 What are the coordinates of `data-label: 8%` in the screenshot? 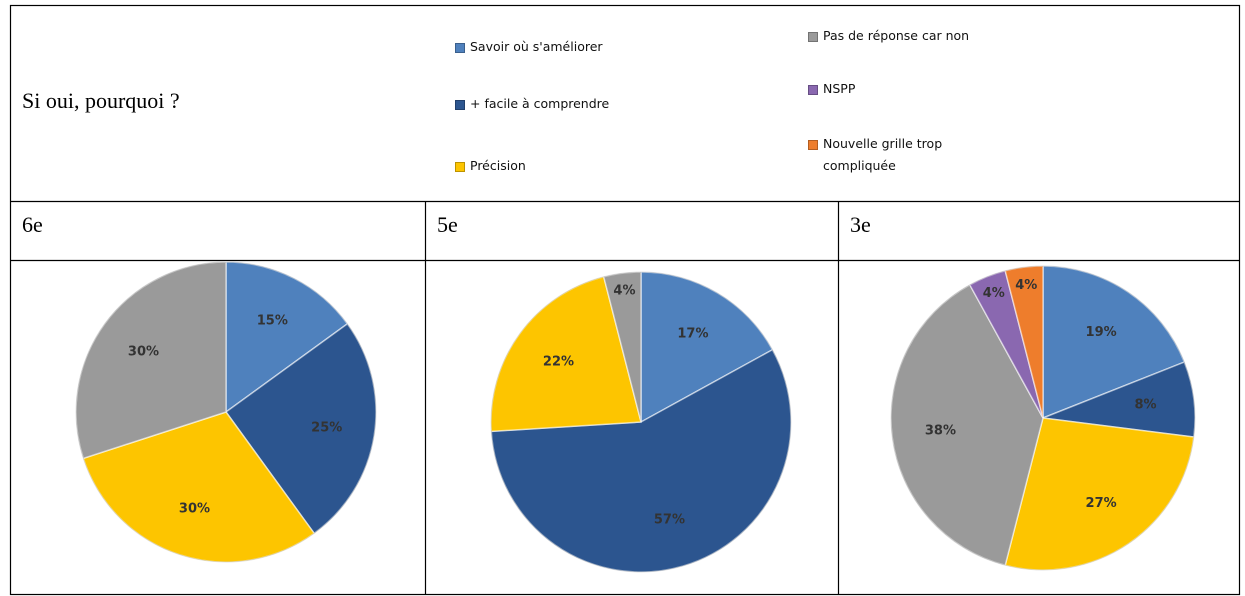 It's located at (1146, 405).